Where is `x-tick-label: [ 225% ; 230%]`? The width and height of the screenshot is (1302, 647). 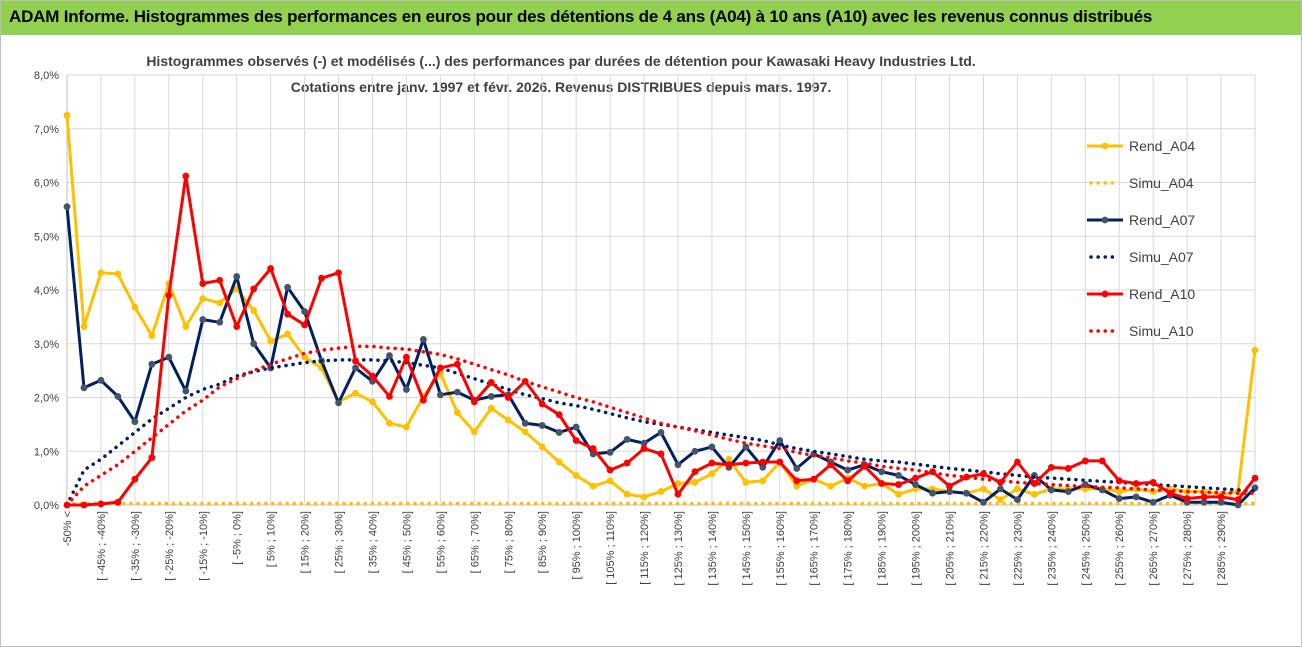
x-tick-label: [ 225% ; 230%] is located at coordinates (1018, 548).